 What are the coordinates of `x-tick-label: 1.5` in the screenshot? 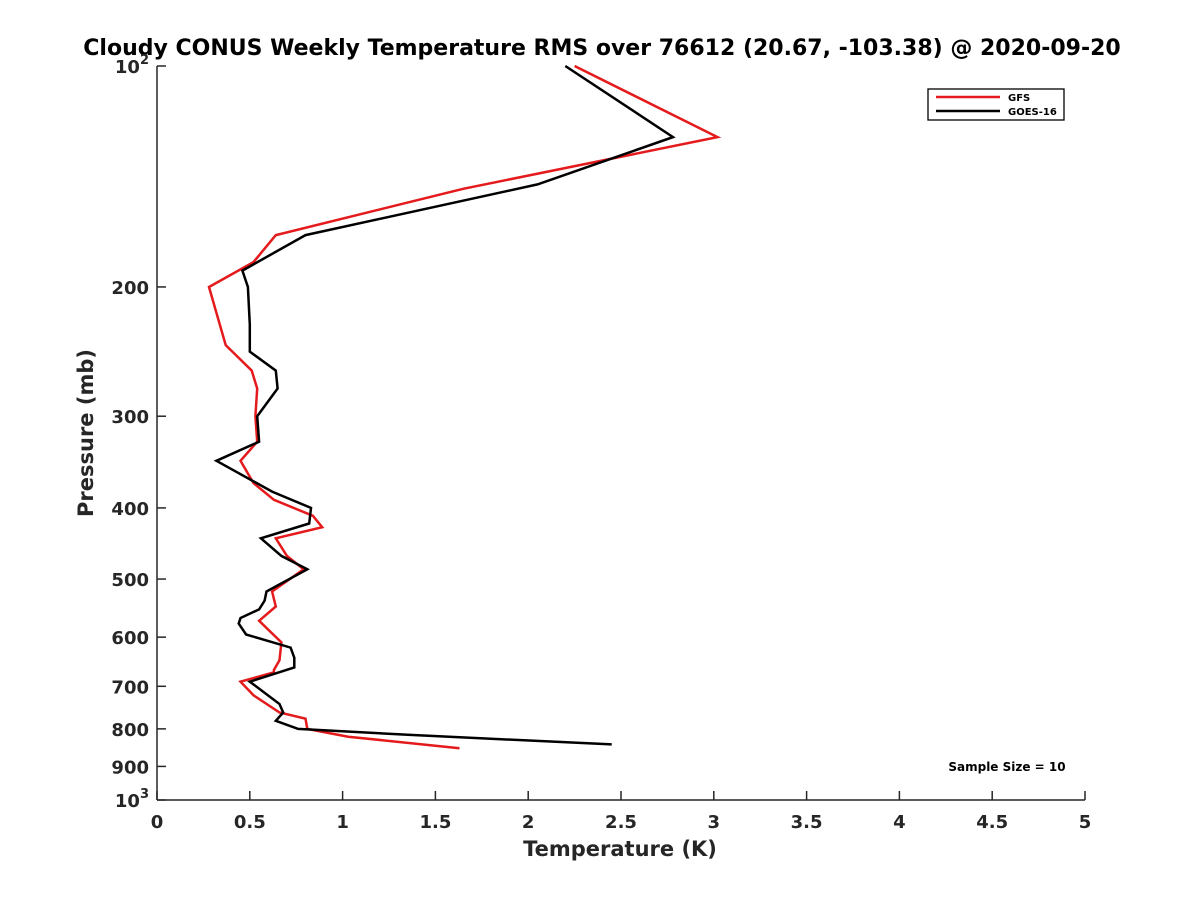 It's located at (435, 822).